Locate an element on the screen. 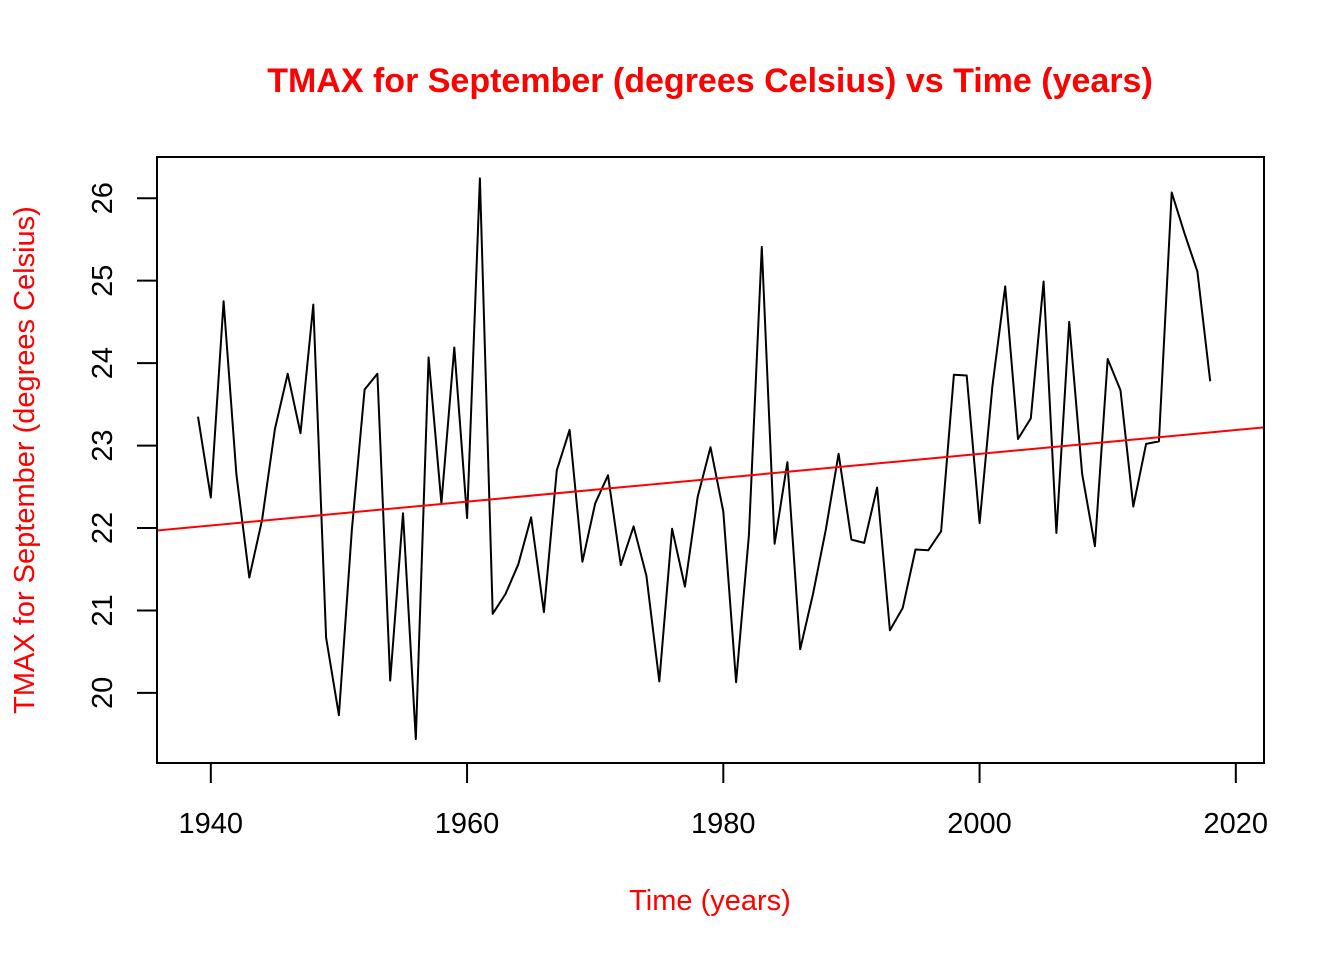  x-axis-label: Time (years) is located at coordinates (710, 901).